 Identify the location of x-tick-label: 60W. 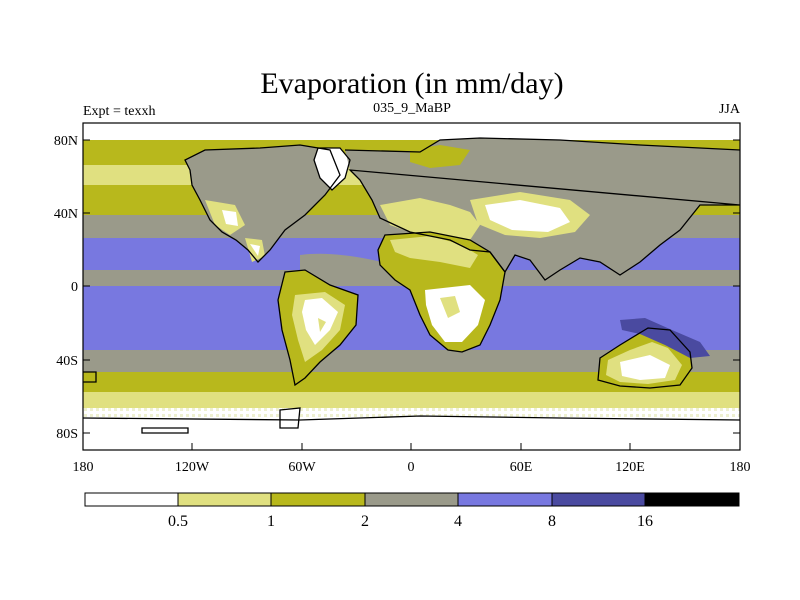
(302, 467).